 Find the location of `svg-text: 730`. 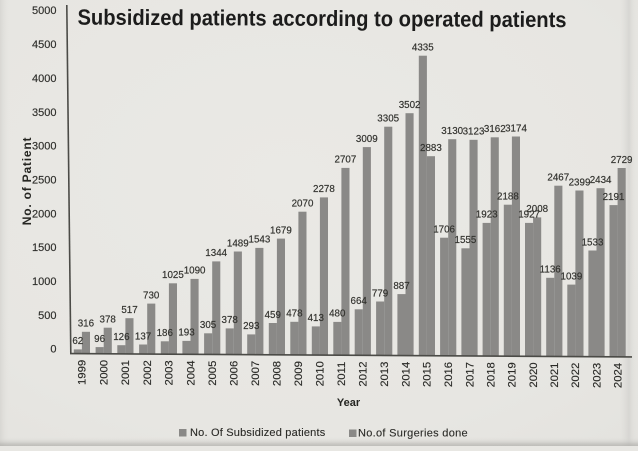

svg-text: 730 is located at coordinates (151, 295).